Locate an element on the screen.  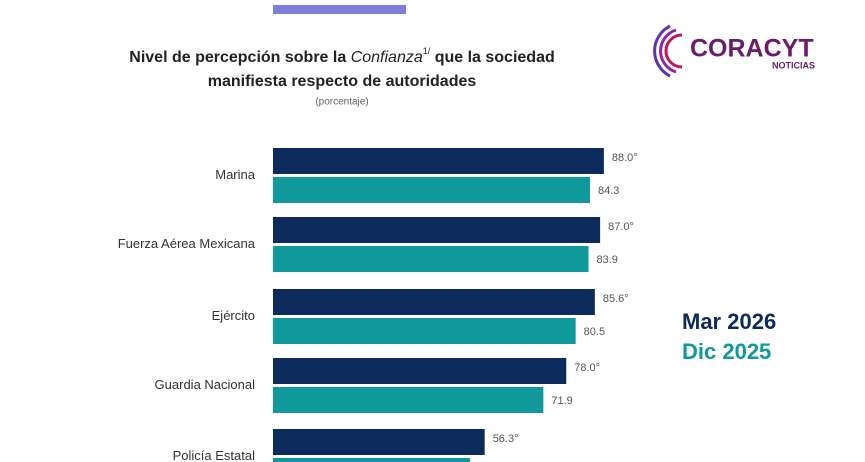
legend-label: Mar 2026 is located at coordinates (729, 321).